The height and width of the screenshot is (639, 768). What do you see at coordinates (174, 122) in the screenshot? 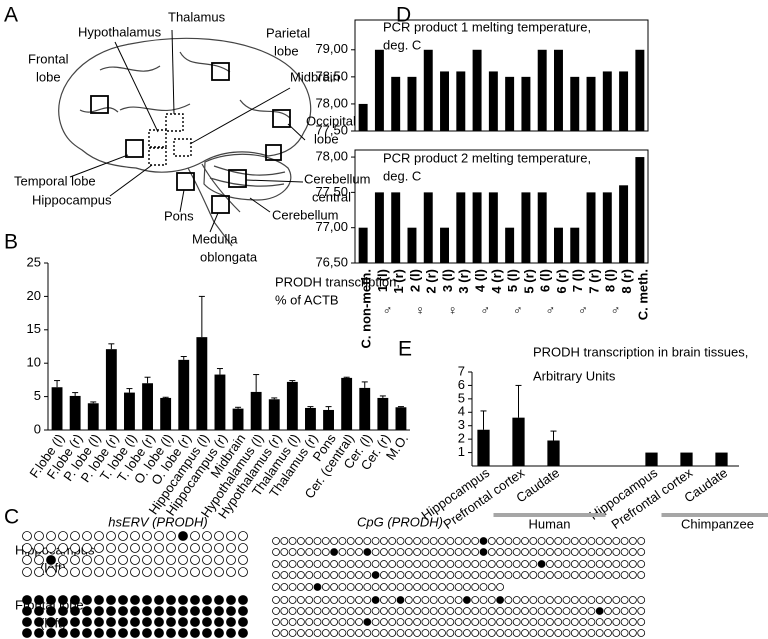
I see `thalamus-box` at bounding box center [174, 122].